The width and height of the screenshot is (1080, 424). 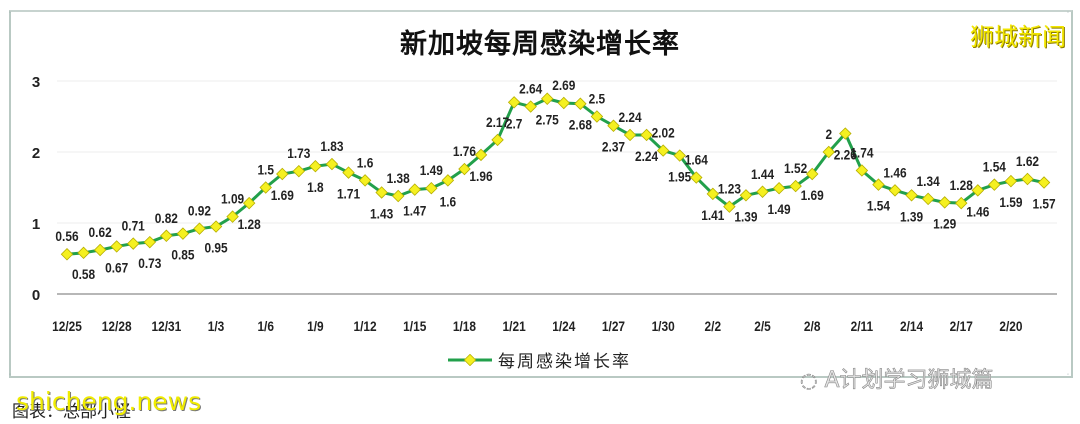 What do you see at coordinates (897, 378) in the screenshot?
I see `wechat-watermark: ◌ A计划学习狮城篇` at bounding box center [897, 378].